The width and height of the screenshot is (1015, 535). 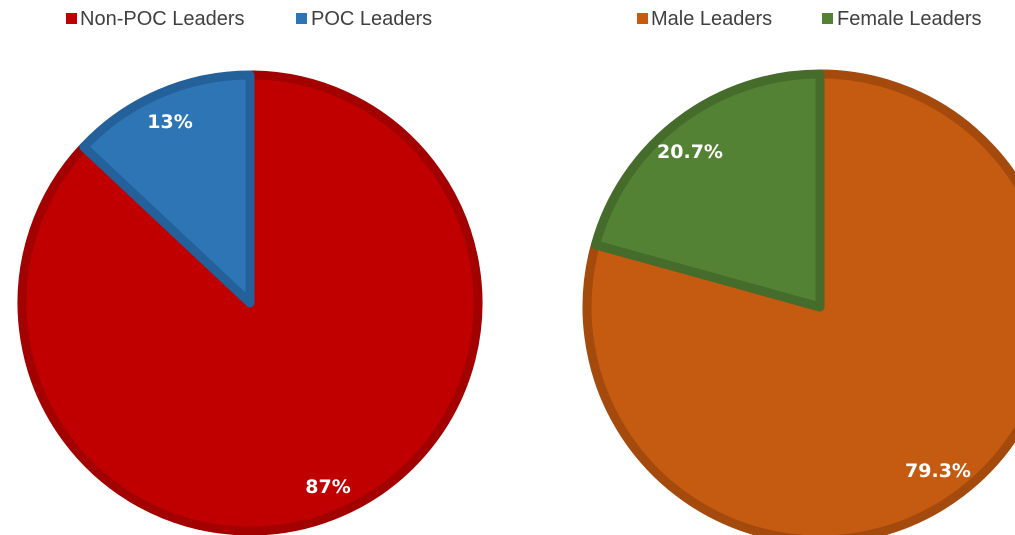 What do you see at coordinates (327, 487) in the screenshot?
I see `slice-label-non-poc-leaders: 87%` at bounding box center [327, 487].